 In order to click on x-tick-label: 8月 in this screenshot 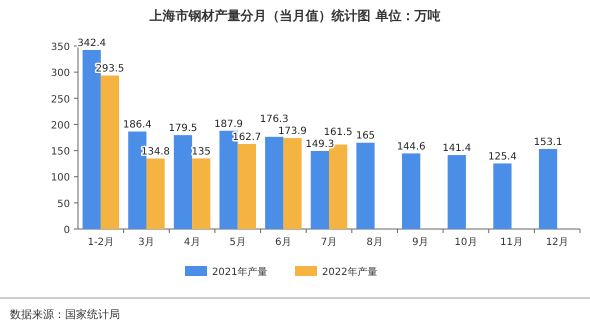, I will do `click(374, 242)`.